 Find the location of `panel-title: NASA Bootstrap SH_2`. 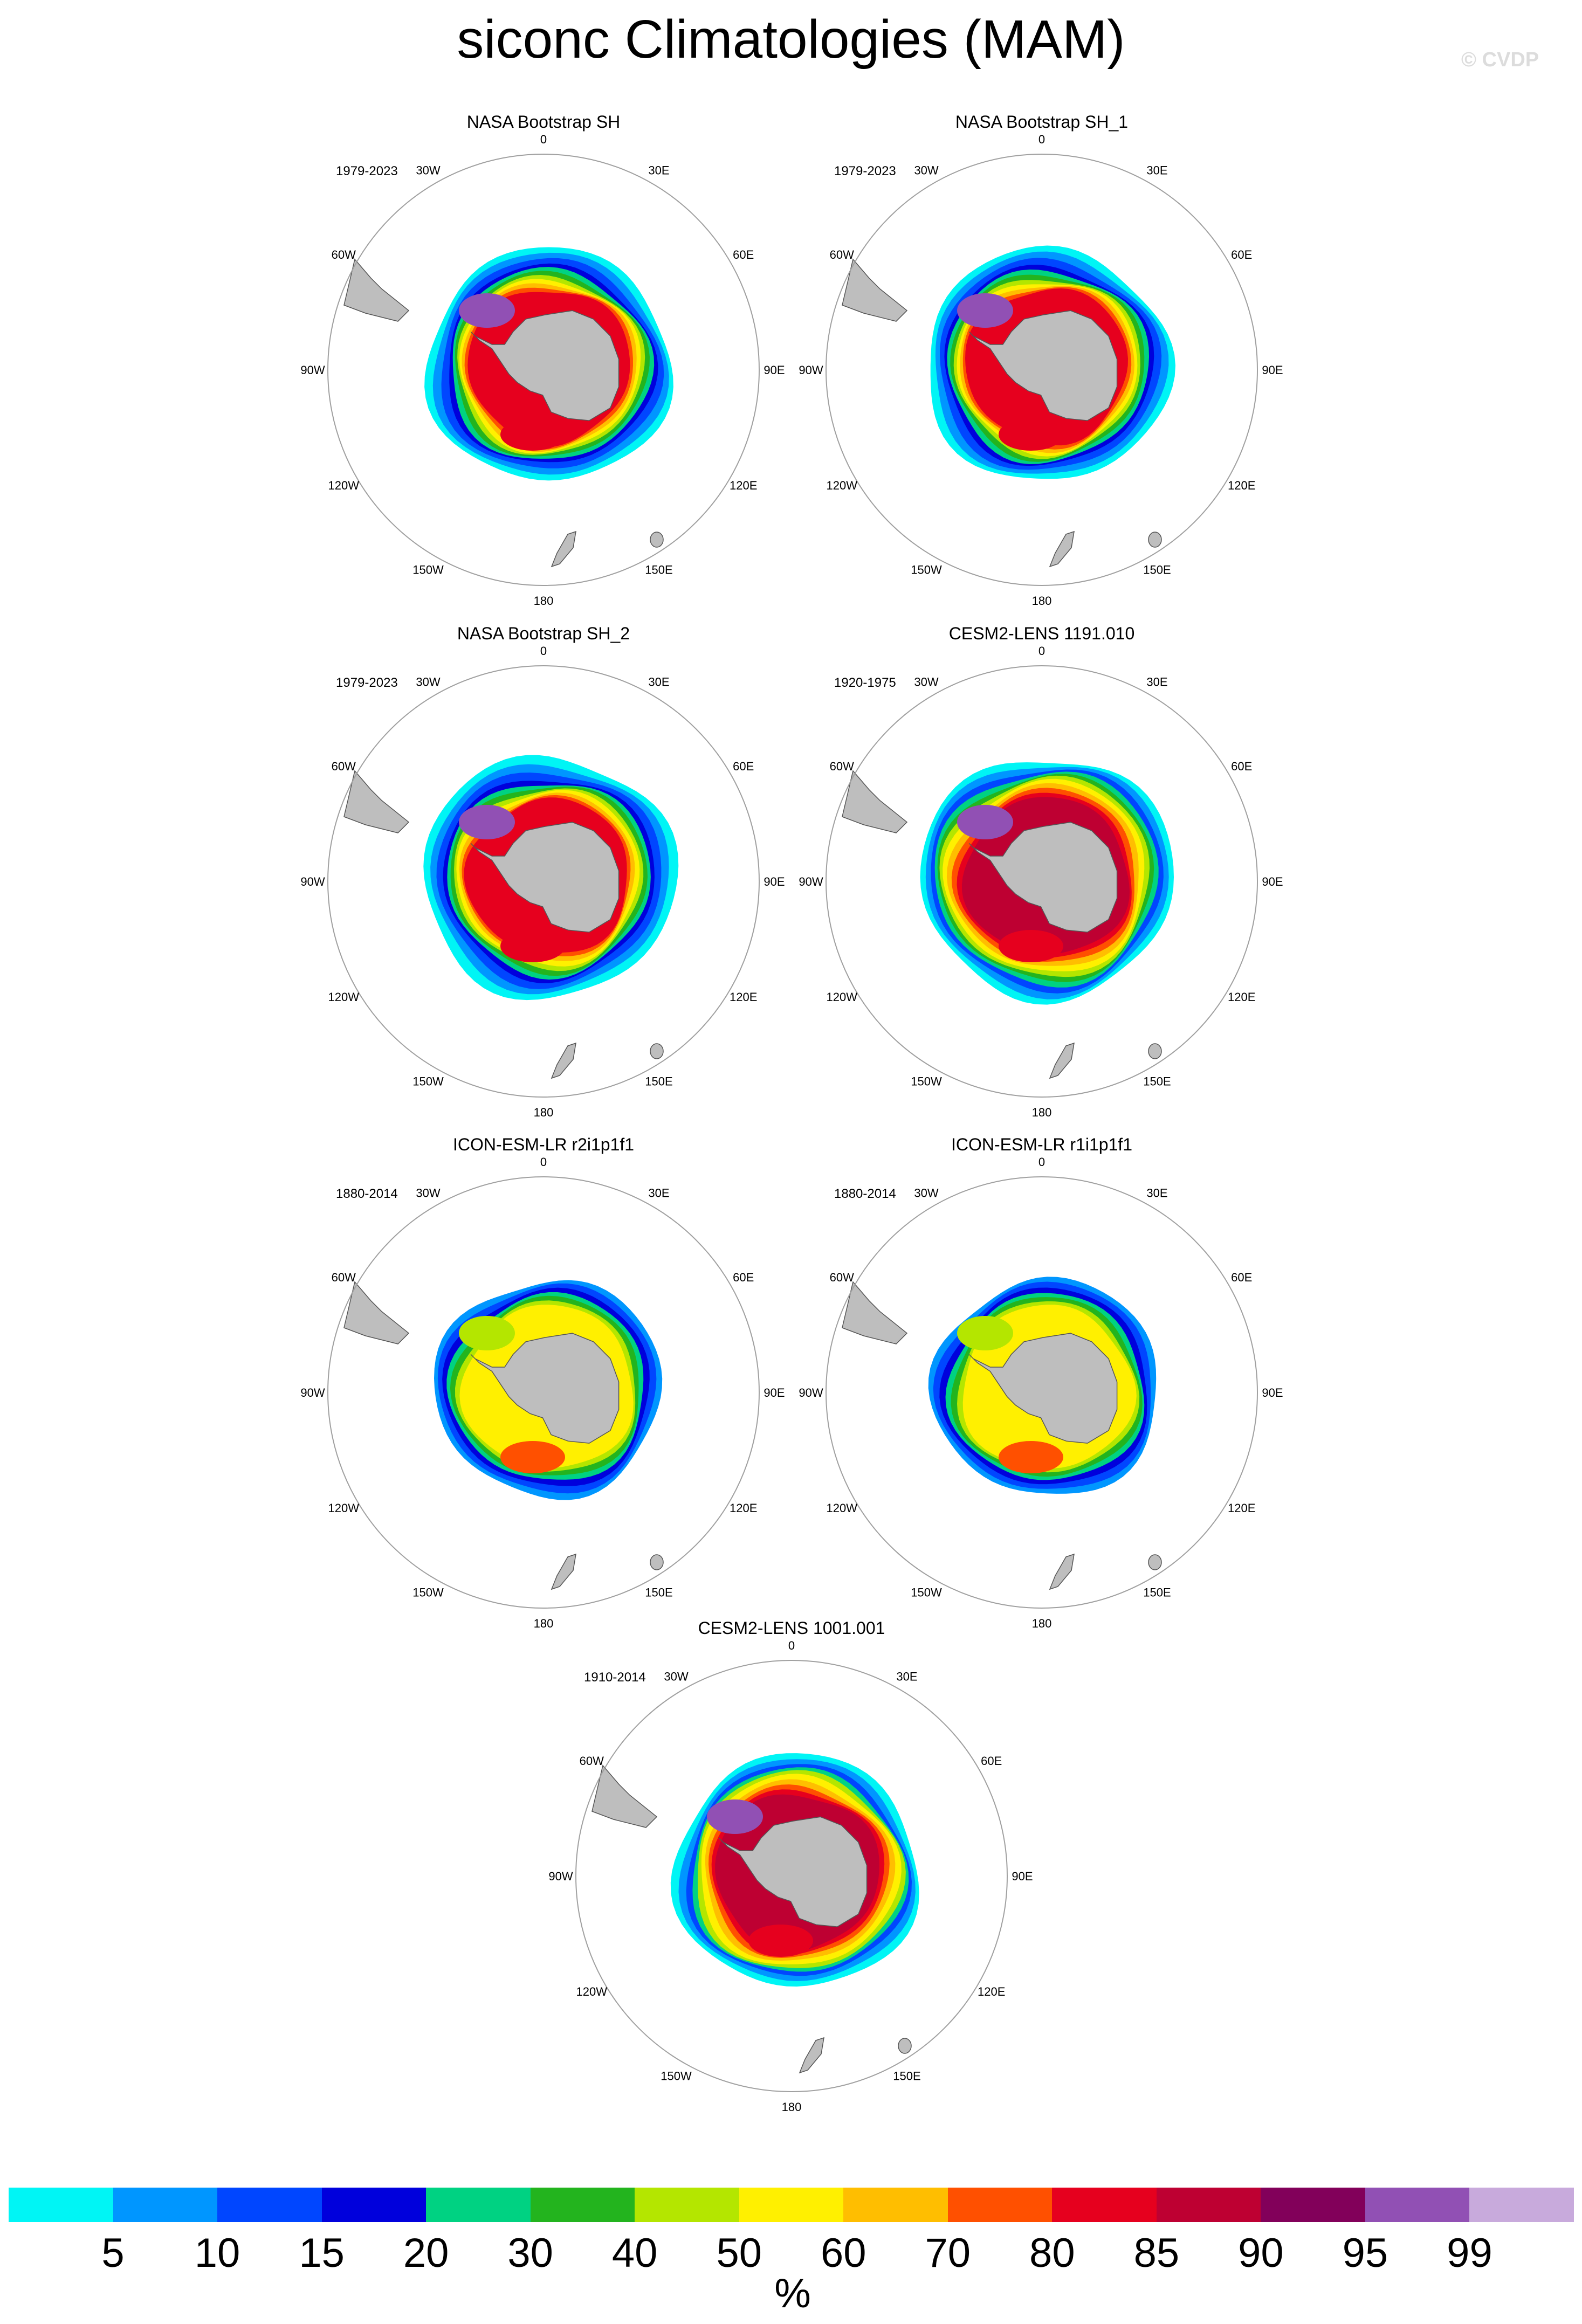

panel-title: NASA Bootstrap SH_2 is located at coordinates (543, 633).